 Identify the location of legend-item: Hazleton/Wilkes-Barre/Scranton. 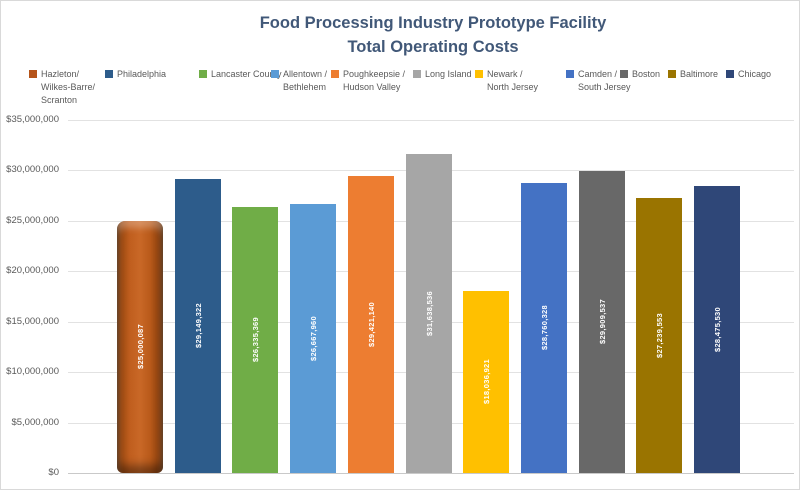
(62, 87).